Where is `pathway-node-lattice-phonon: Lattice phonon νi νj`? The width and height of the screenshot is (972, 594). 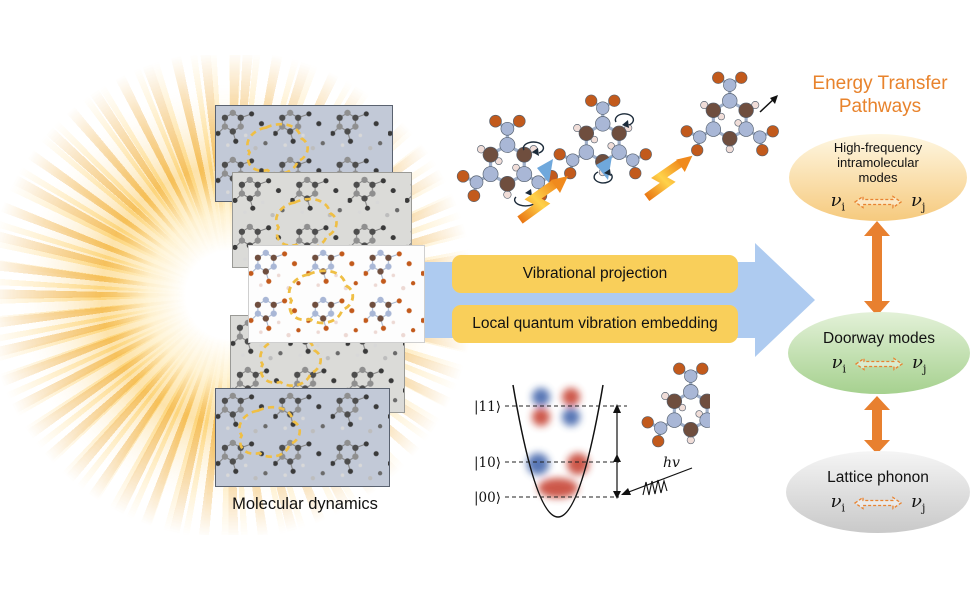 pathway-node-lattice-phonon: Lattice phonon νi νj is located at coordinates (878, 492).